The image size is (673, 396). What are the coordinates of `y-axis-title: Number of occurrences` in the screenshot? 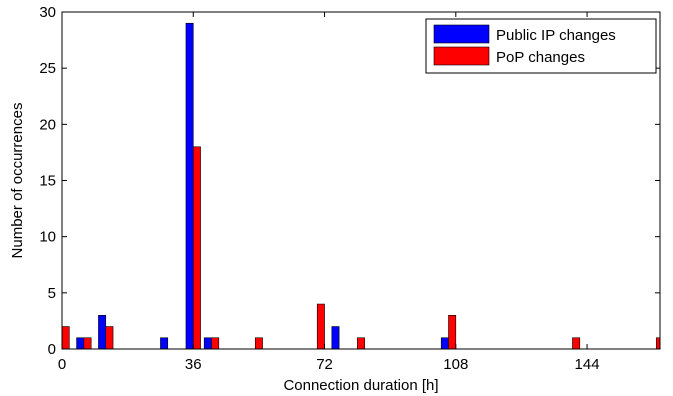 It's located at (17, 181).